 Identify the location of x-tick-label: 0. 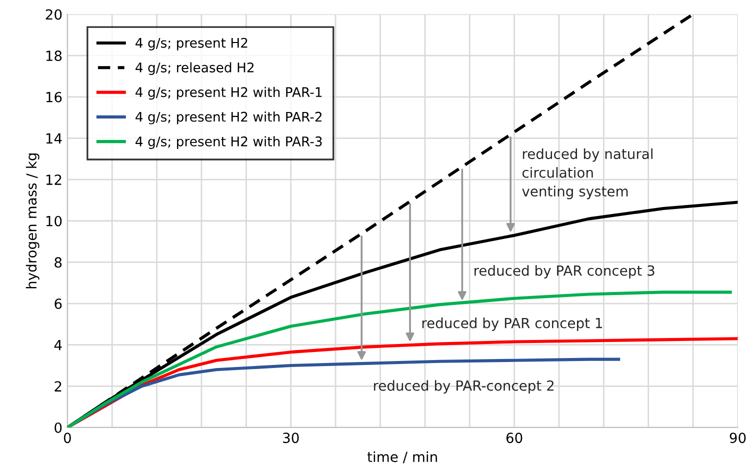
(67, 438).